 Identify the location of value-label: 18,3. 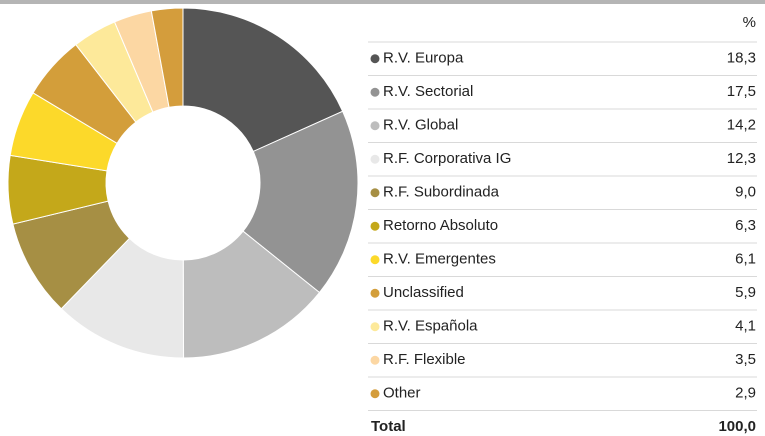
(741, 58).